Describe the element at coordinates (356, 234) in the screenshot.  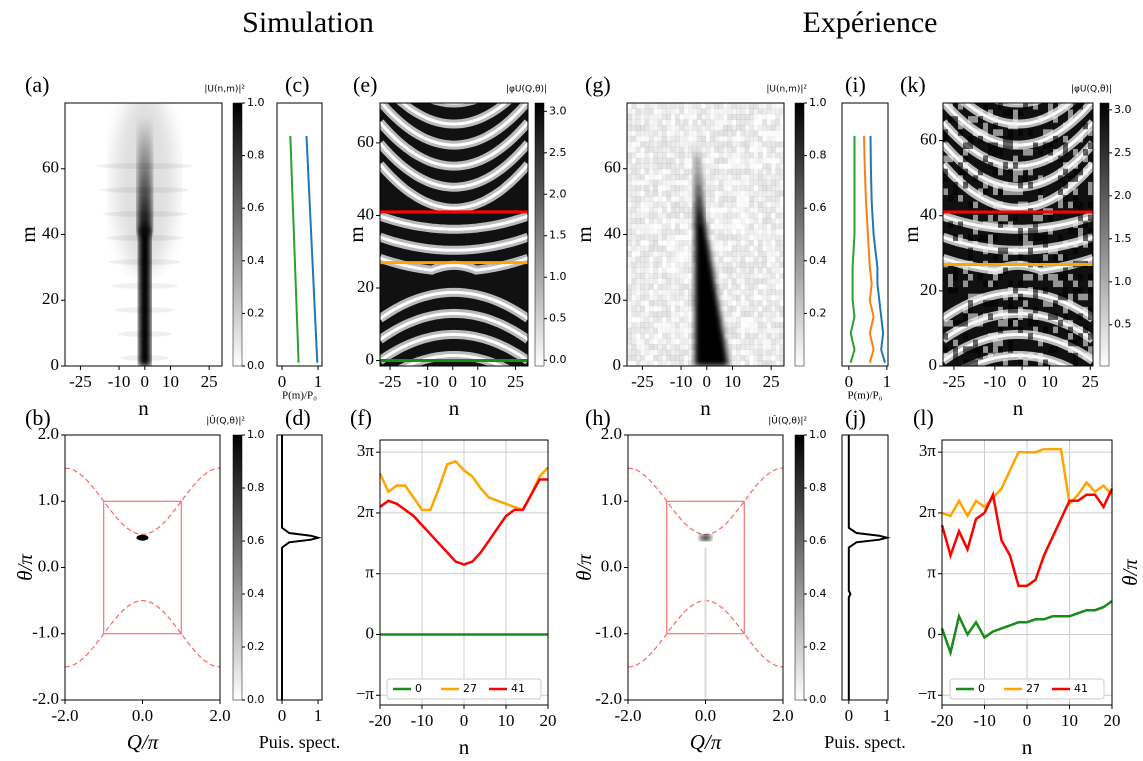
I see `y-axis-label: m` at that location.